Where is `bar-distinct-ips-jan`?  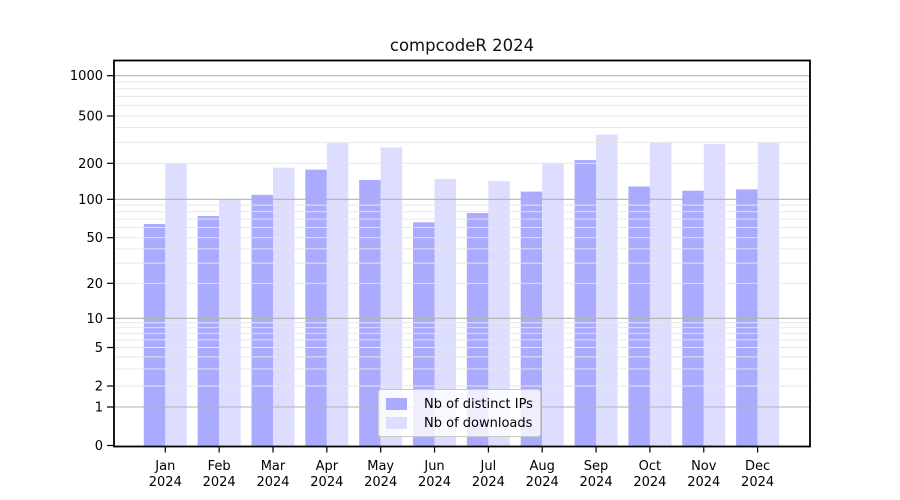
bar-distinct-ips-jan is located at coordinates (154, 335).